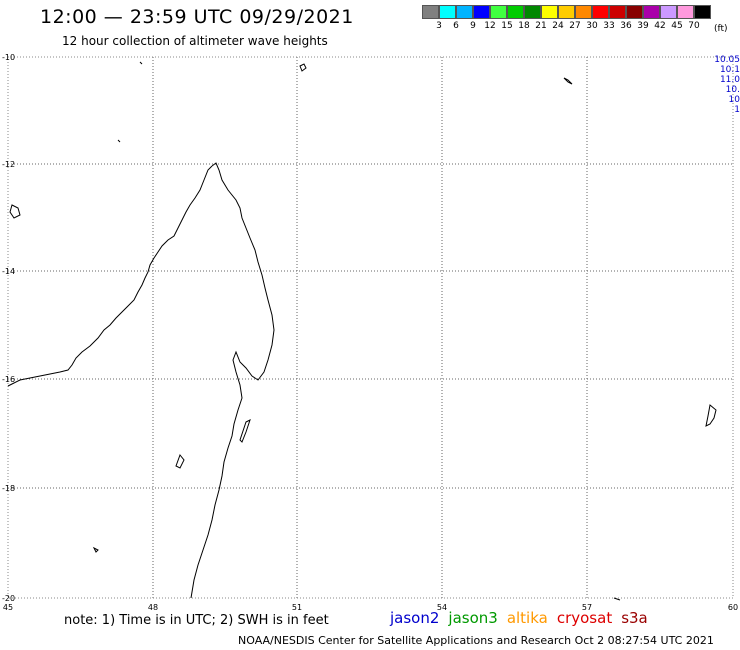  I want to click on legend-label: 12, so click(490, 26).